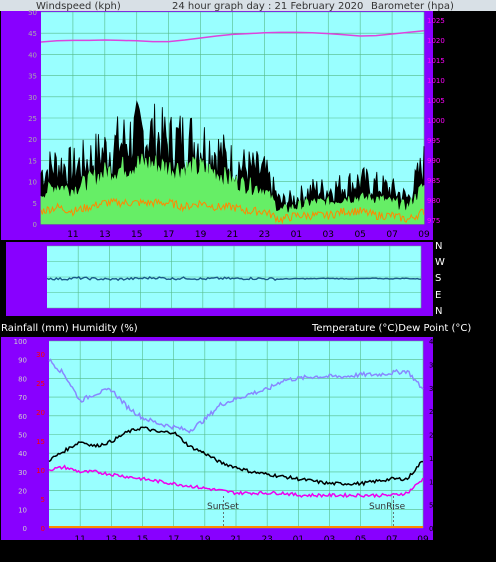  What do you see at coordinates (328, 235) in the screenshot?
I see `top-x-tick-label: 03` at bounding box center [328, 235].